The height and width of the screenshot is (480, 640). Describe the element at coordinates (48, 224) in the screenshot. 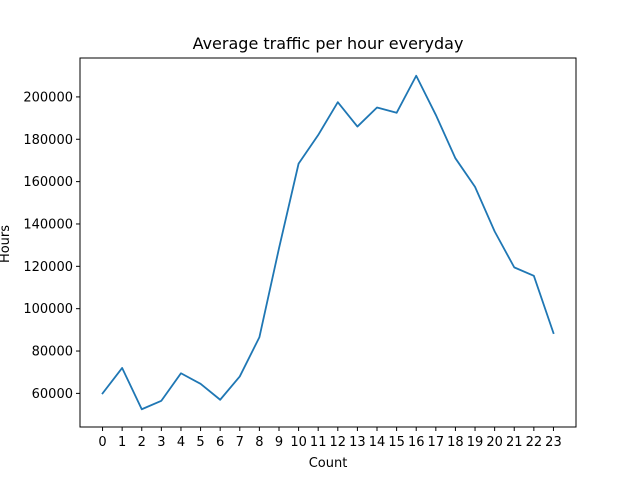

I see `y-tick-label: 140000` at that location.